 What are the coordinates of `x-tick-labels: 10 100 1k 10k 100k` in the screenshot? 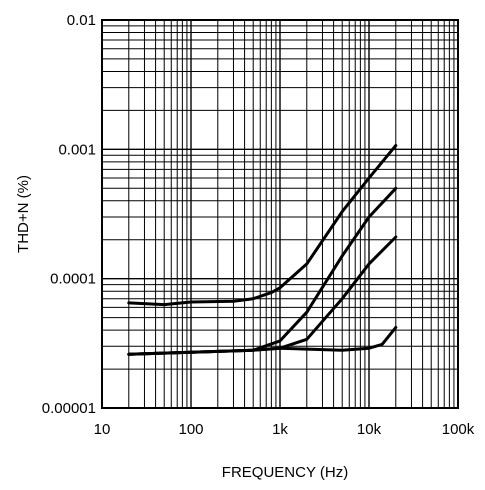 It's located at (284, 429).